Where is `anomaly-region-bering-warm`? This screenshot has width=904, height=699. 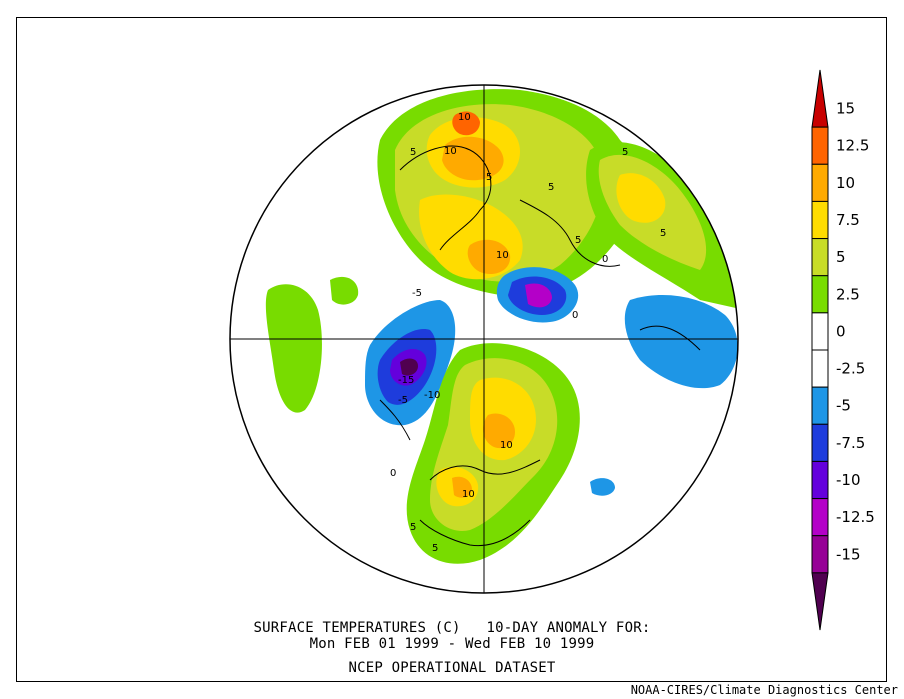 anomaly-region-bering-warm is located at coordinates (344, 290).